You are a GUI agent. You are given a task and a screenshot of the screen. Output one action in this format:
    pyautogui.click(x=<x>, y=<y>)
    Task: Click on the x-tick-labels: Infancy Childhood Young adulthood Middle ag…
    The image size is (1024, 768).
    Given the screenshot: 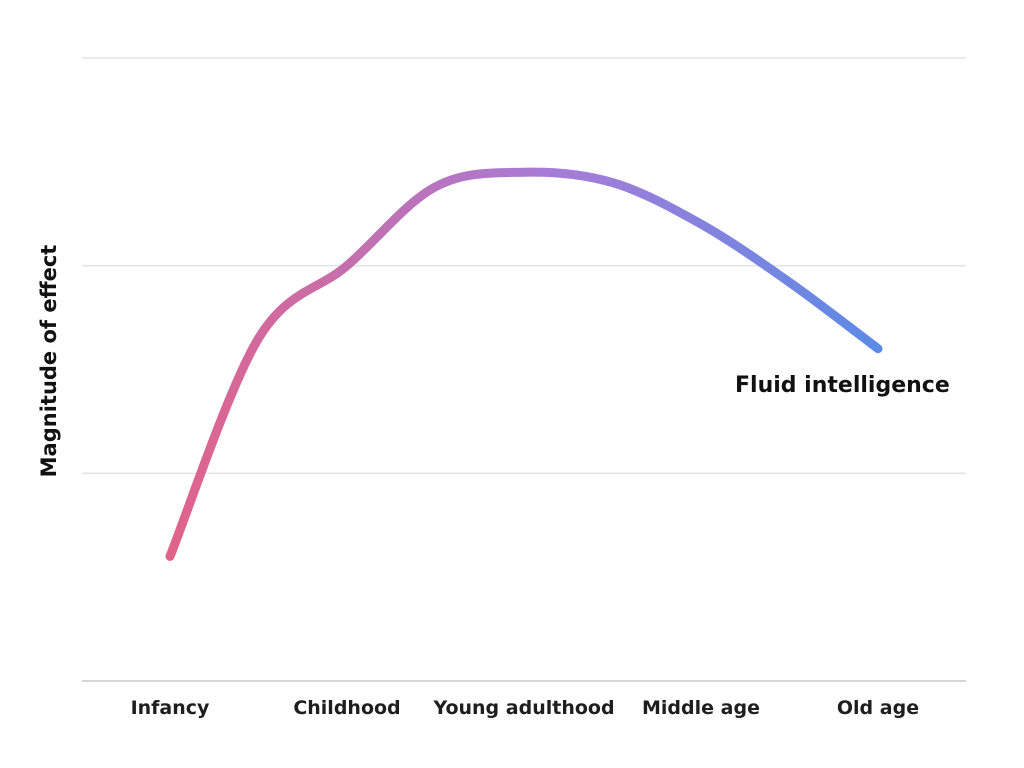 What is the action you would take?
    pyautogui.click(x=525, y=708)
    